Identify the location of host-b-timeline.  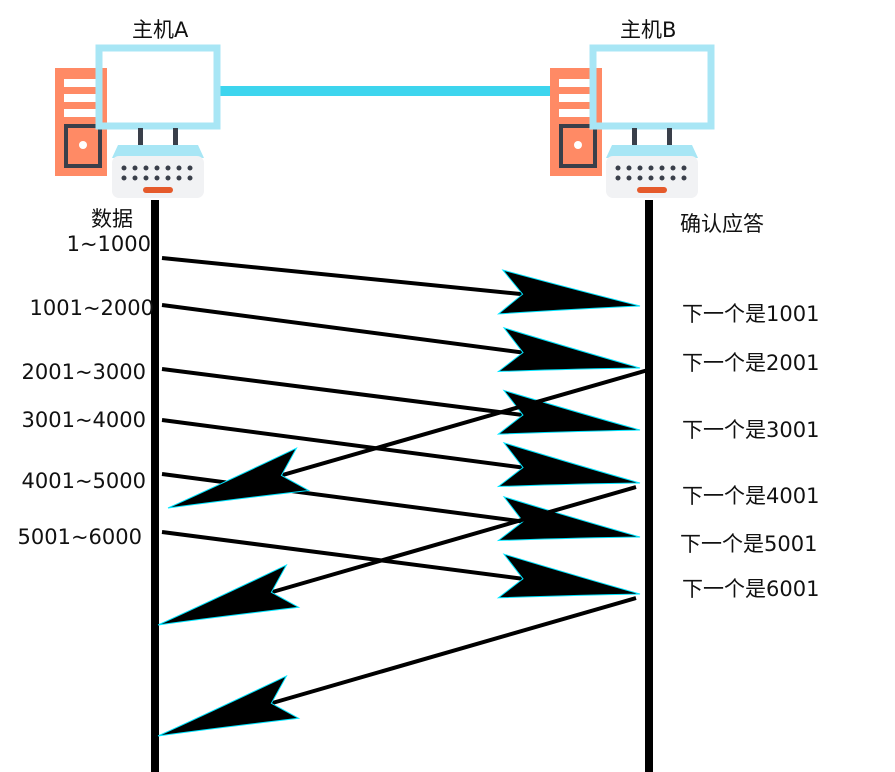
(649, 486).